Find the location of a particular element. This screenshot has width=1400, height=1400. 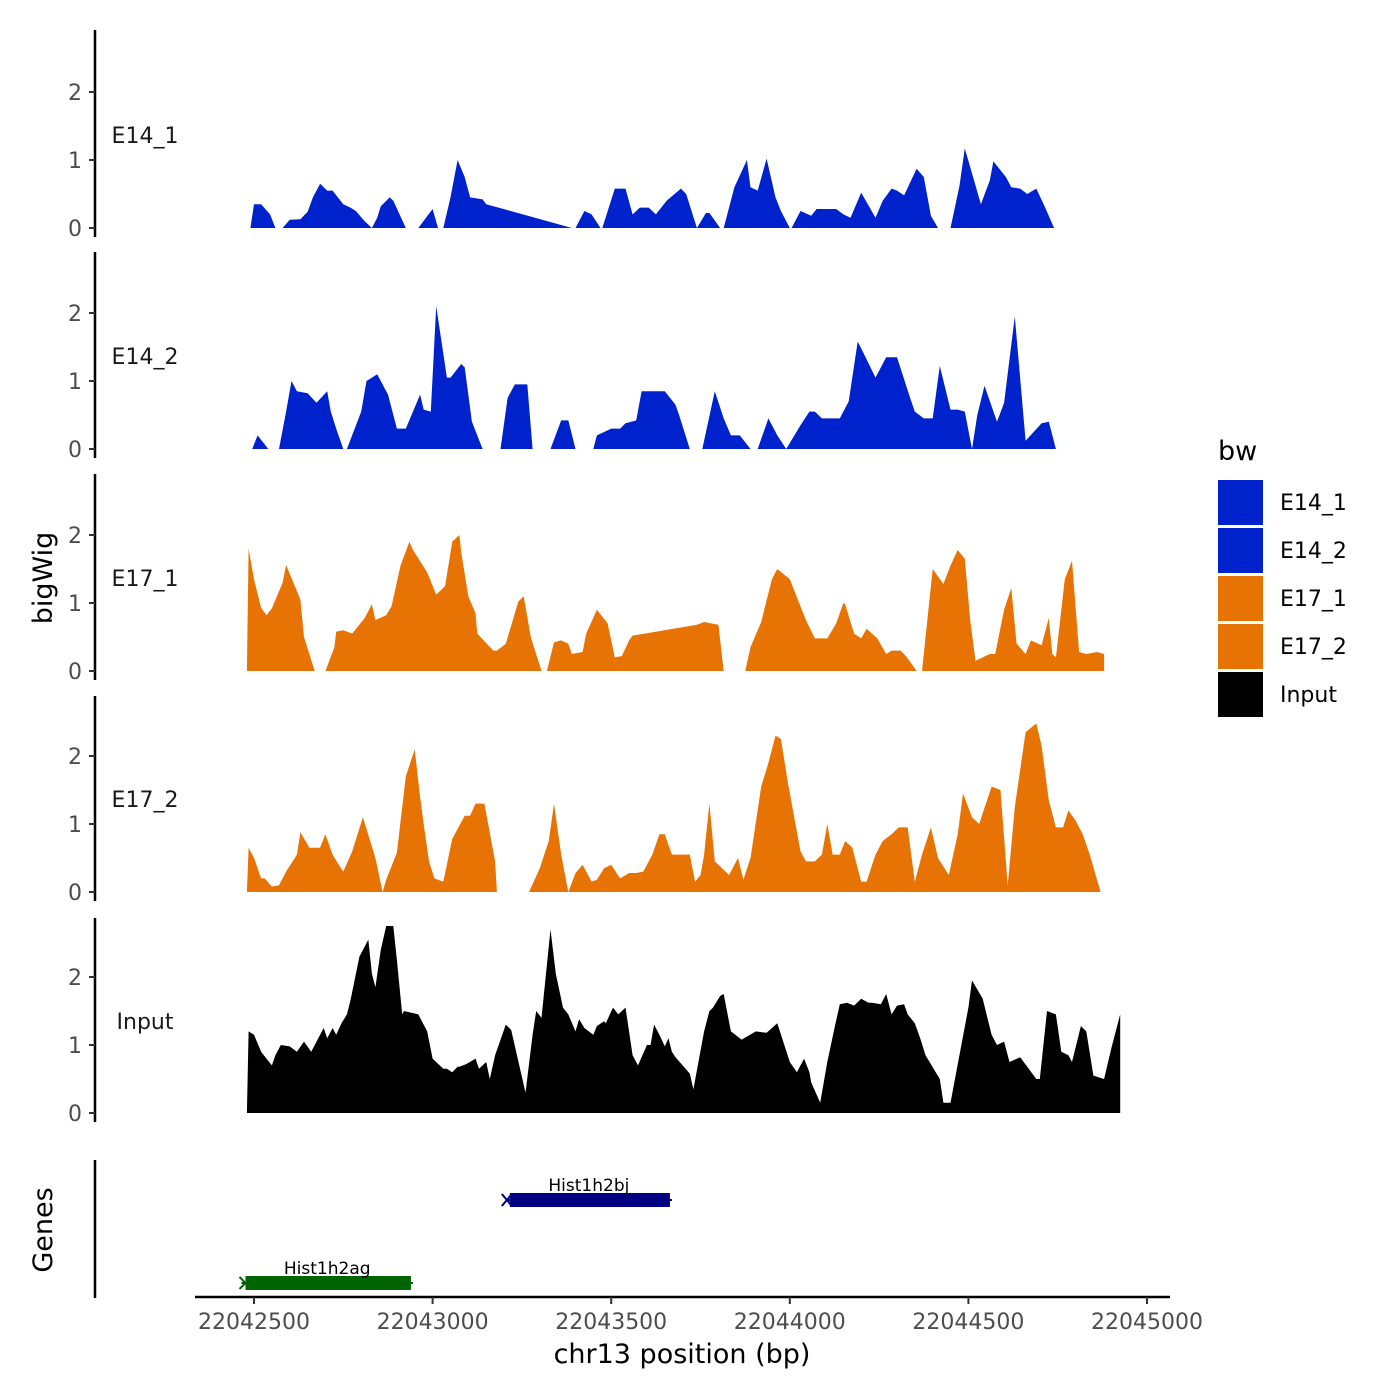

x-tick-label-22045000: 22045000 is located at coordinates (1147, 1322).